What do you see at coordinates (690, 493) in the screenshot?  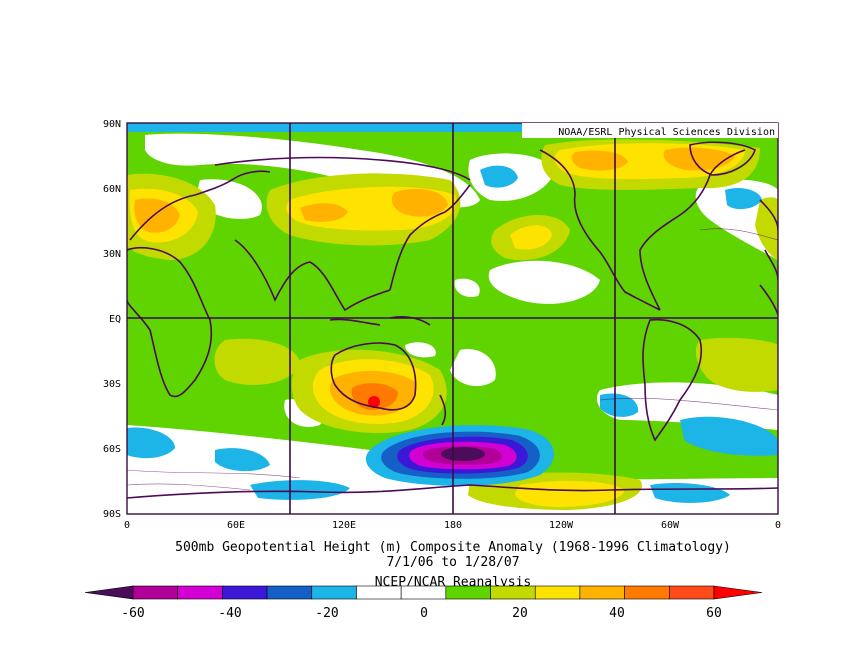 I see `anomaly-neg-antarctic-east` at bounding box center [690, 493].